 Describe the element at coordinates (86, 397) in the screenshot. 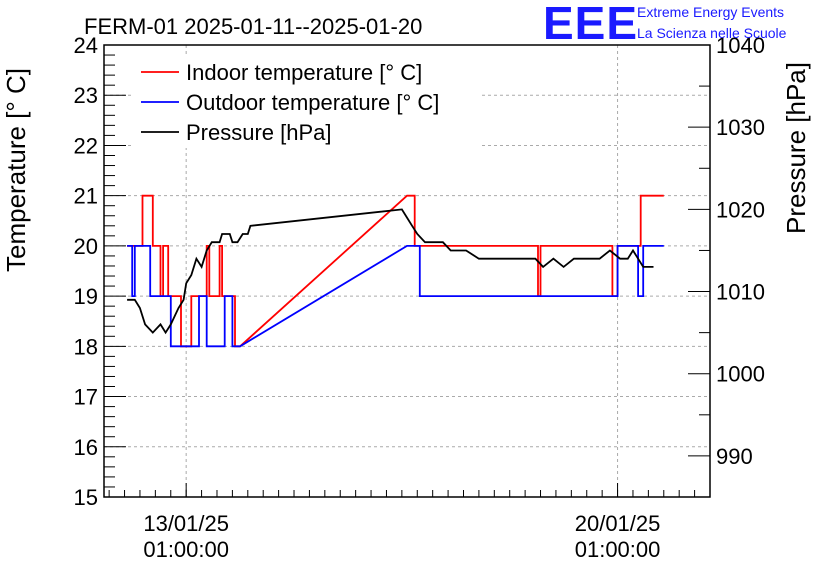

I see `left-tick-label: 17` at that location.